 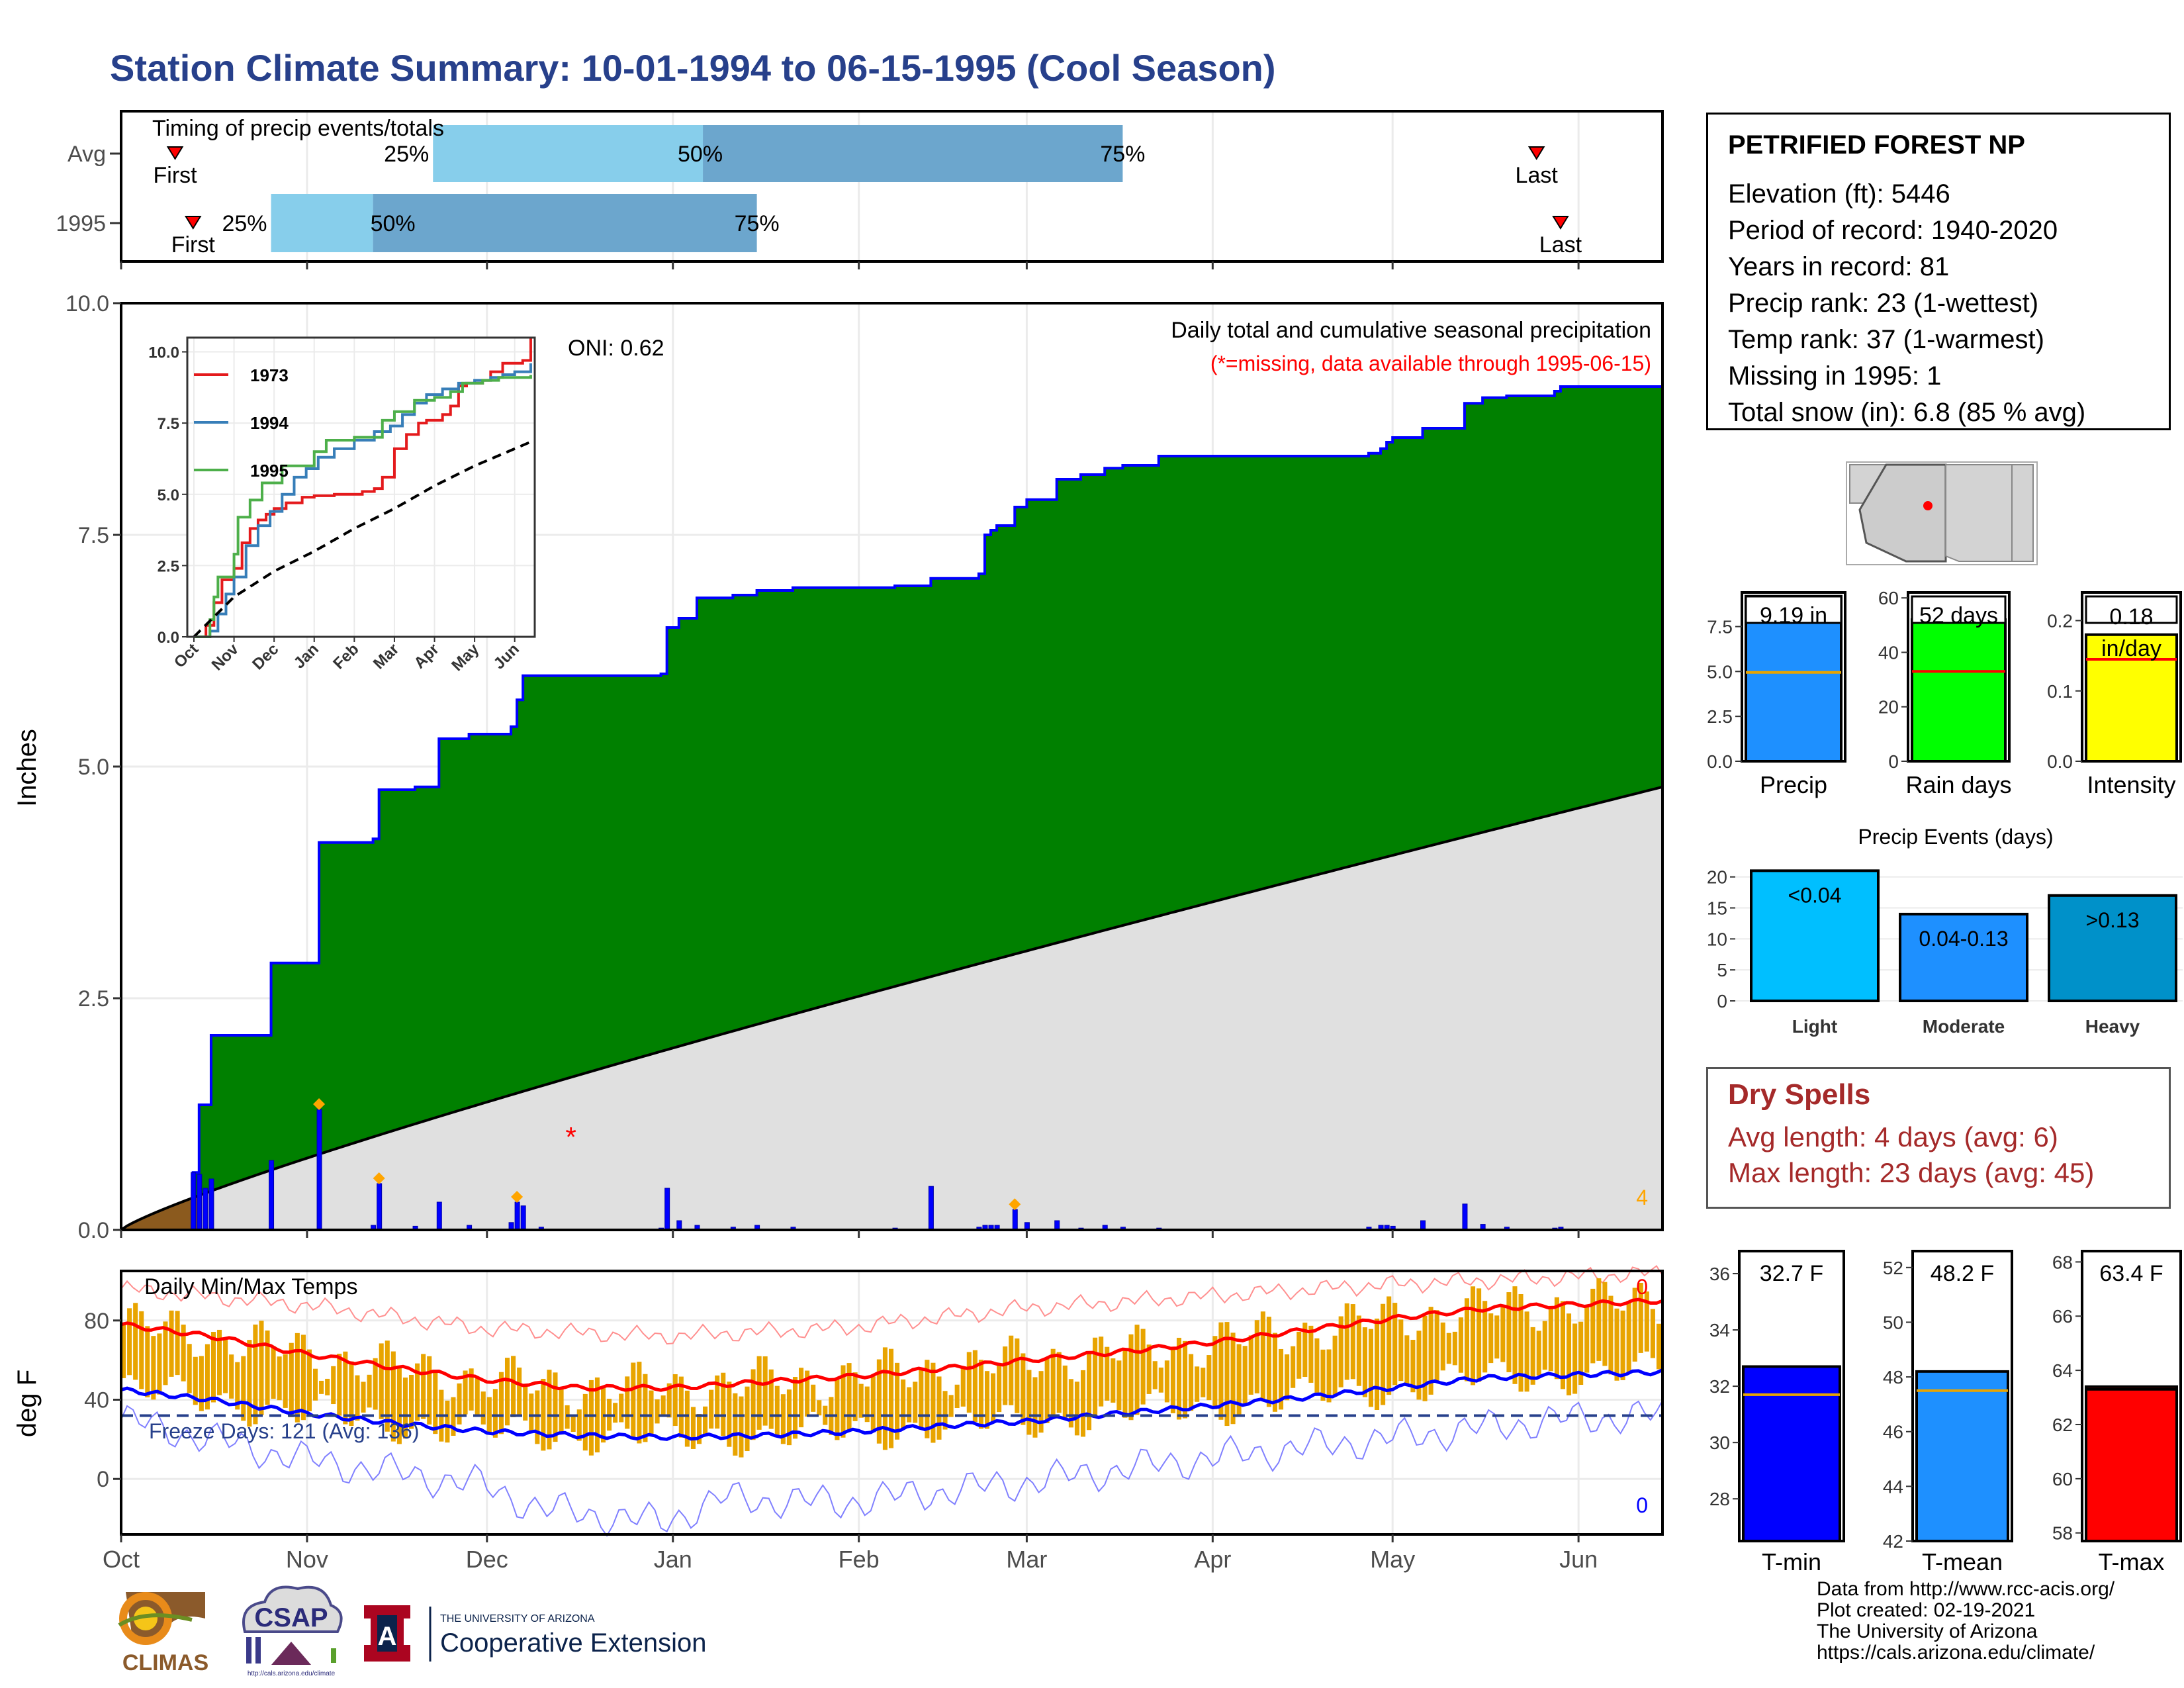 I want to click on inset-series-line-1995, so click(x=363, y=506).